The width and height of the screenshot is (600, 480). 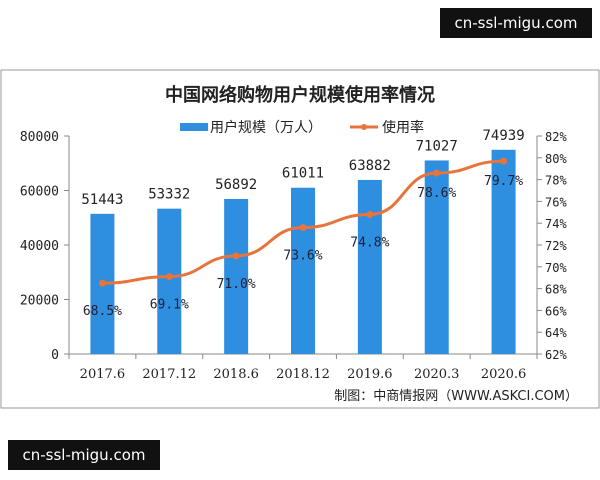 I want to click on right-tick-label: 74%, so click(x=556, y=224).